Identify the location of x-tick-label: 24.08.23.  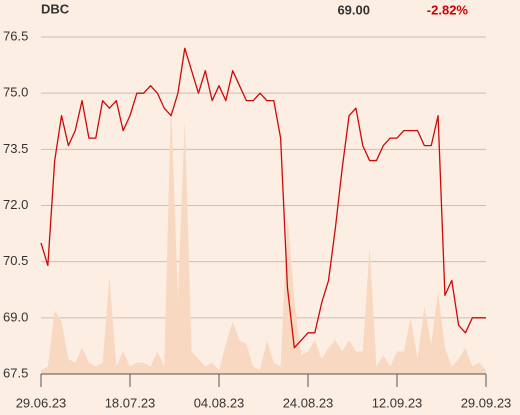
(308, 402).